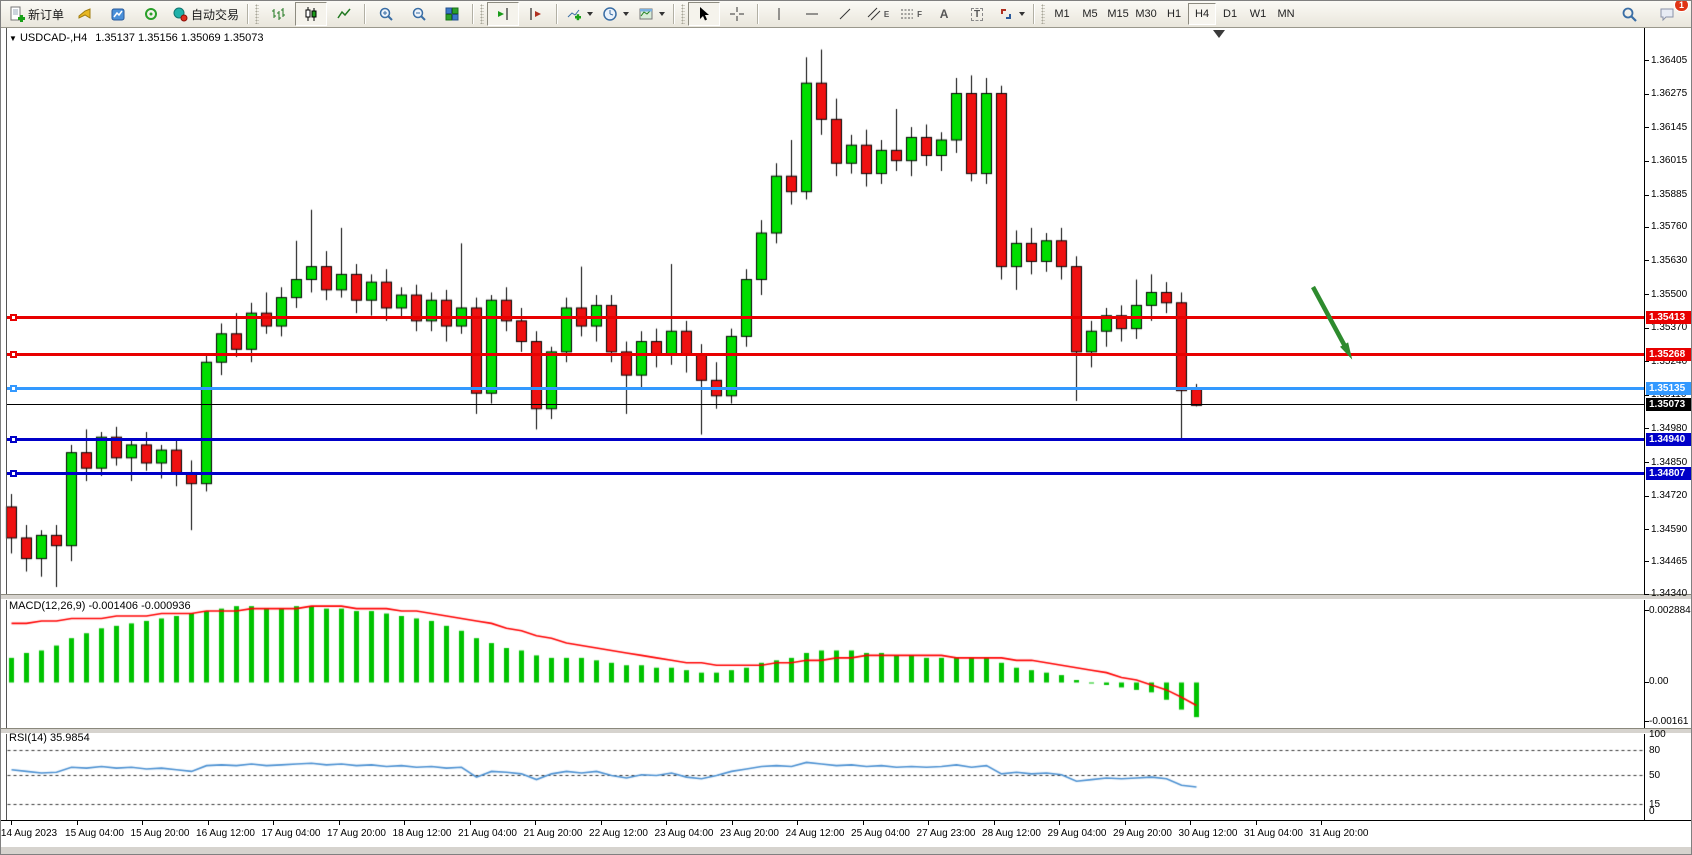 This screenshot has width=1692, height=855. What do you see at coordinates (100, 606) in the screenshot?
I see `macd-indicator-label: MACD(12,26,9) -0.001406 -0.000936` at bounding box center [100, 606].